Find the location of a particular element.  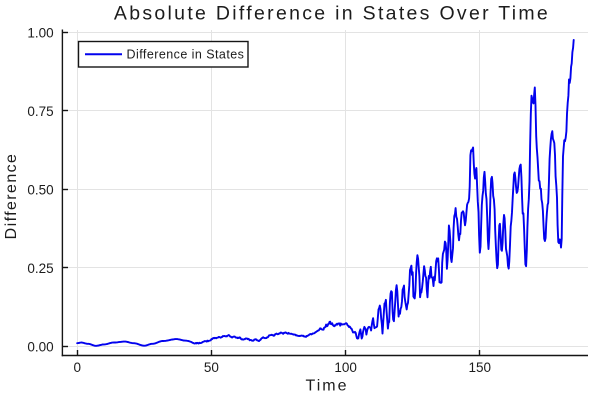

svg-text: Difference in States is located at coordinates (186, 55).